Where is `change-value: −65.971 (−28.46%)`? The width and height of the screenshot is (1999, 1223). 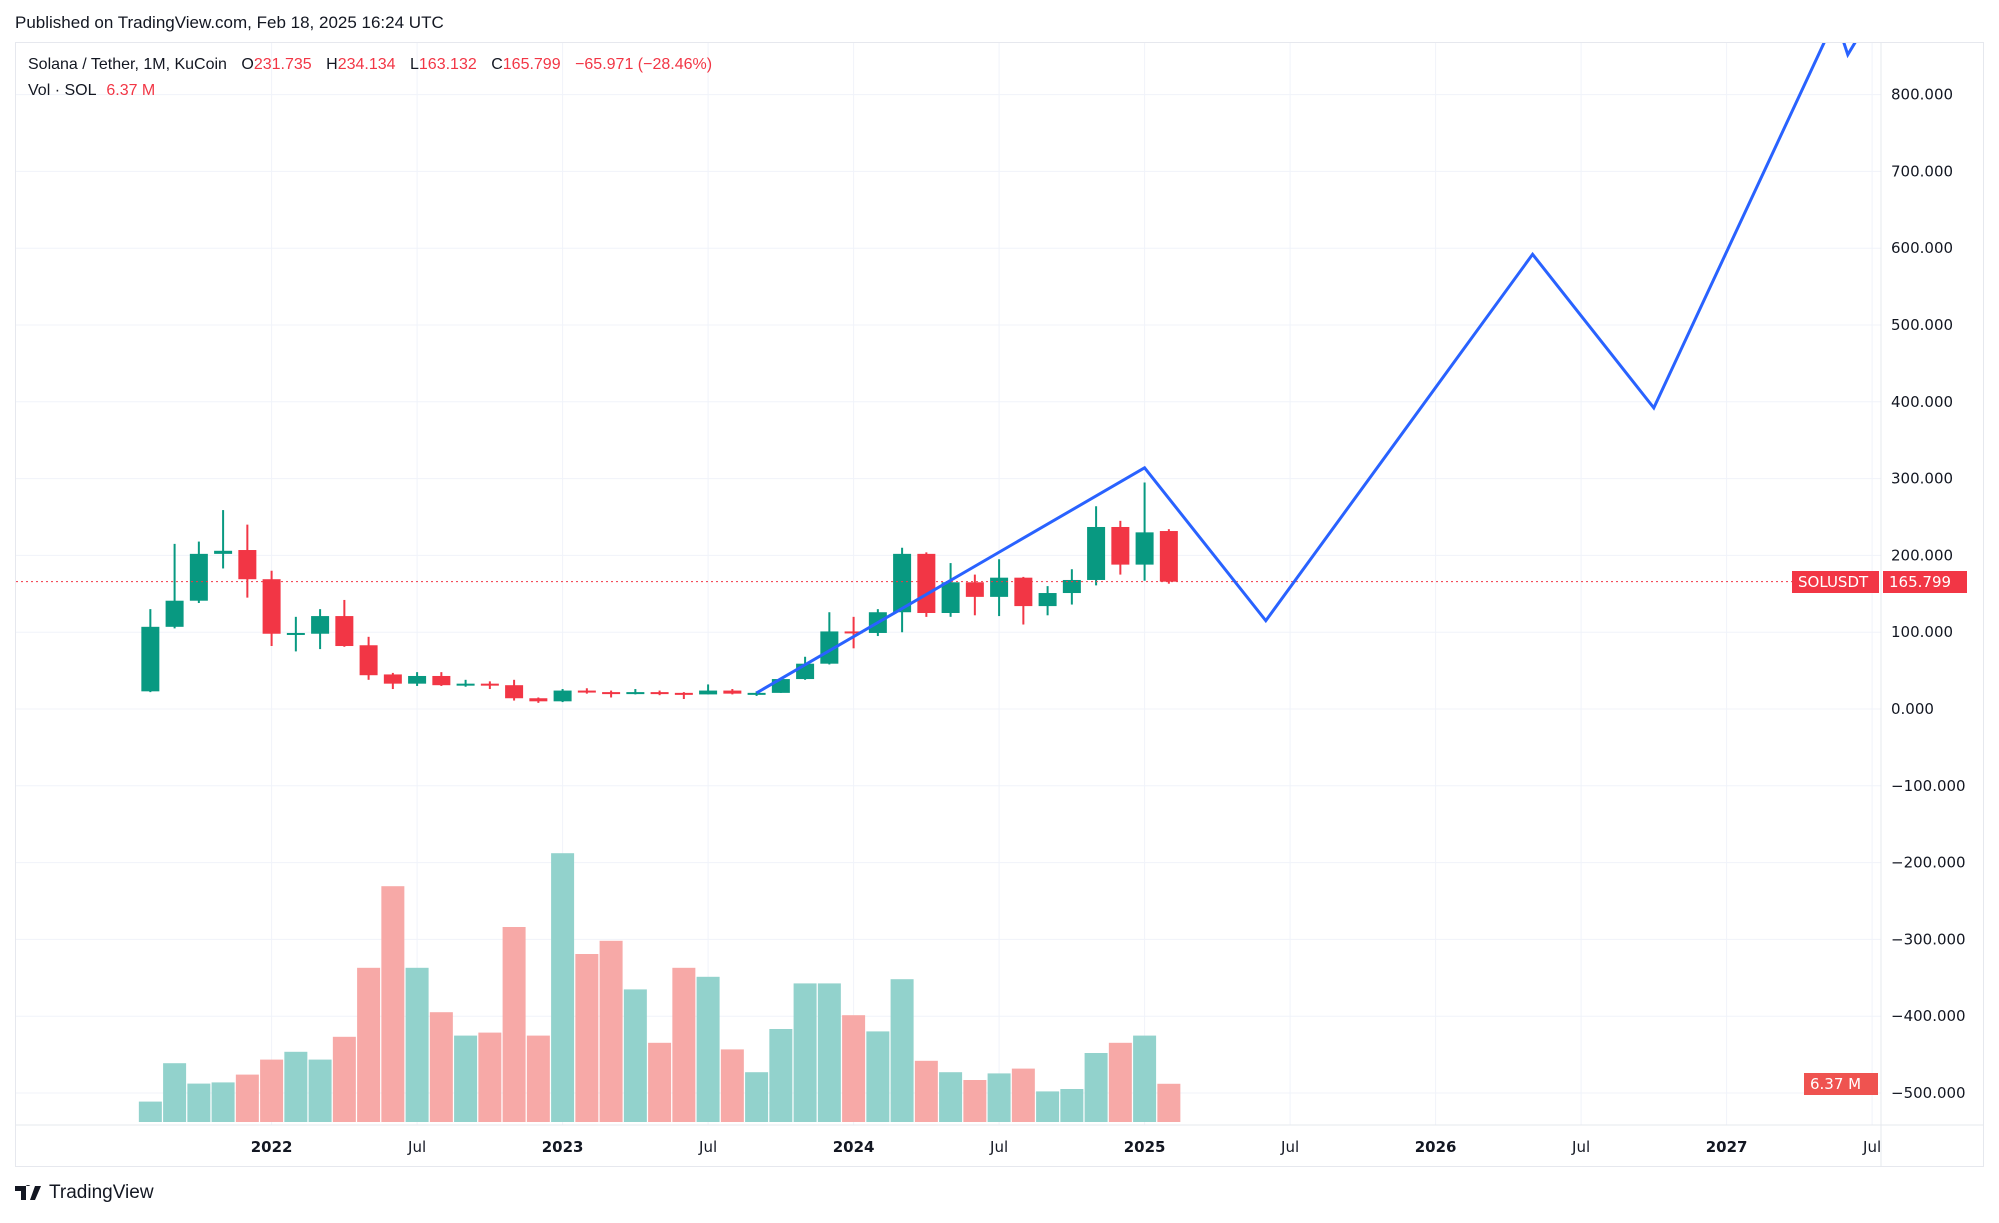 change-value: −65.971 (−28.46%) is located at coordinates (644, 64).